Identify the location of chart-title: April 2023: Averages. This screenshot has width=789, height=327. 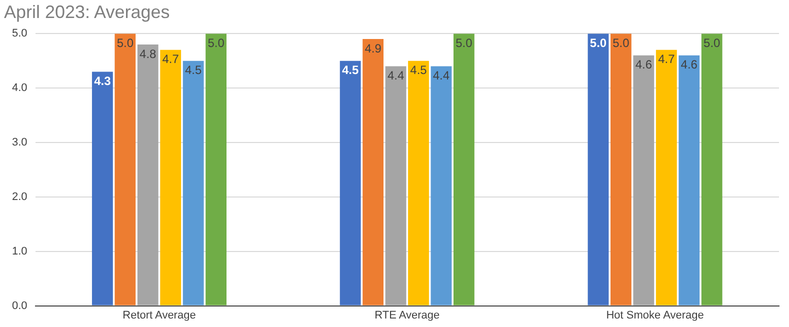
(87, 12).